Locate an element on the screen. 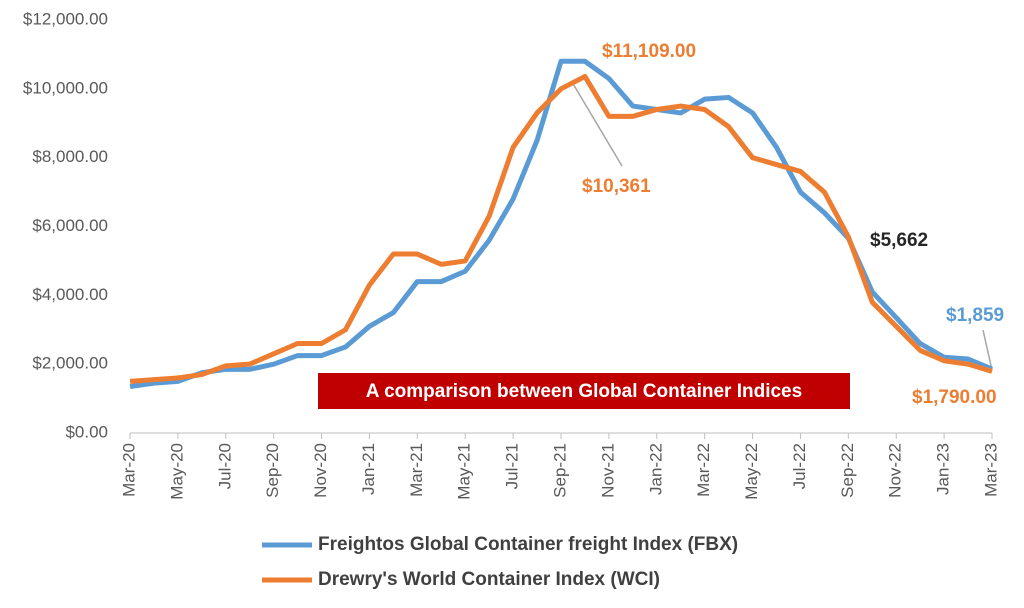  x-tick-label: Jul-22 is located at coordinates (799, 466).